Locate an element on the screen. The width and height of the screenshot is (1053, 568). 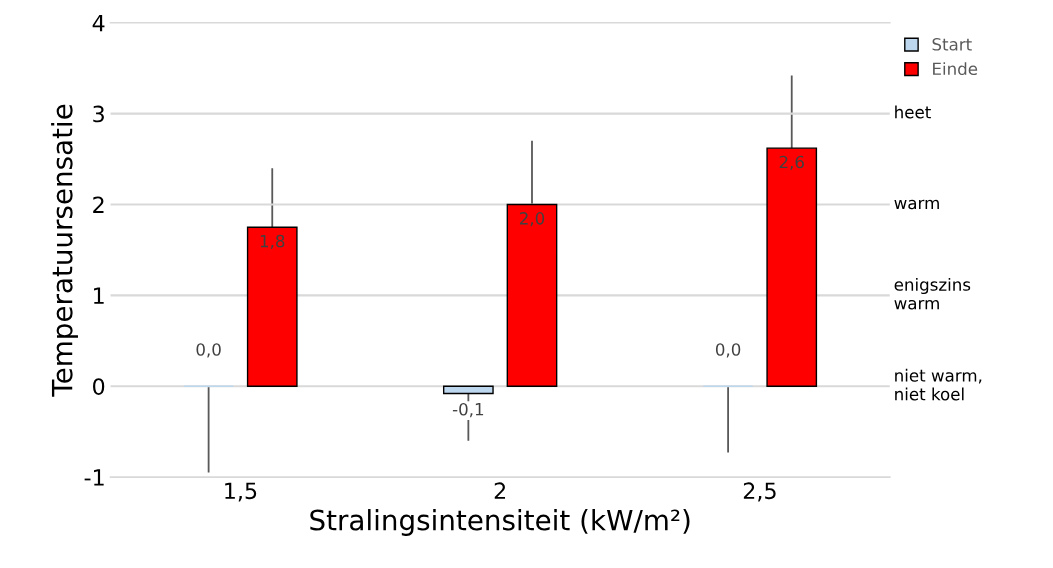
data-label: 1,8 is located at coordinates (272, 242).